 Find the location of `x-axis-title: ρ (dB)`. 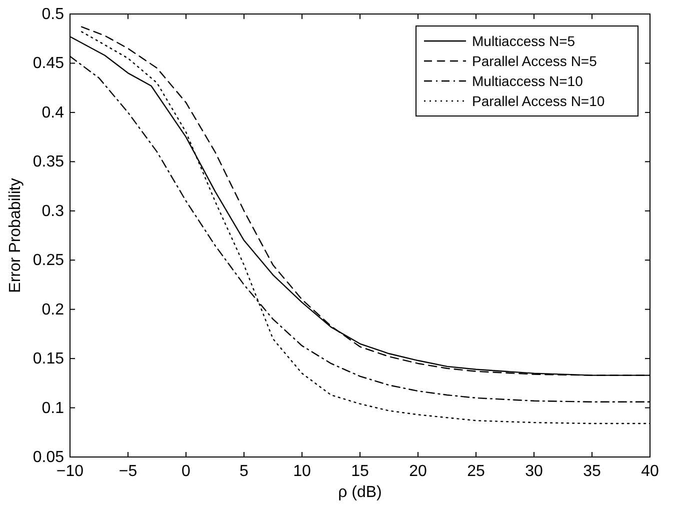

x-axis-title: ρ (dB) is located at coordinates (360, 492).